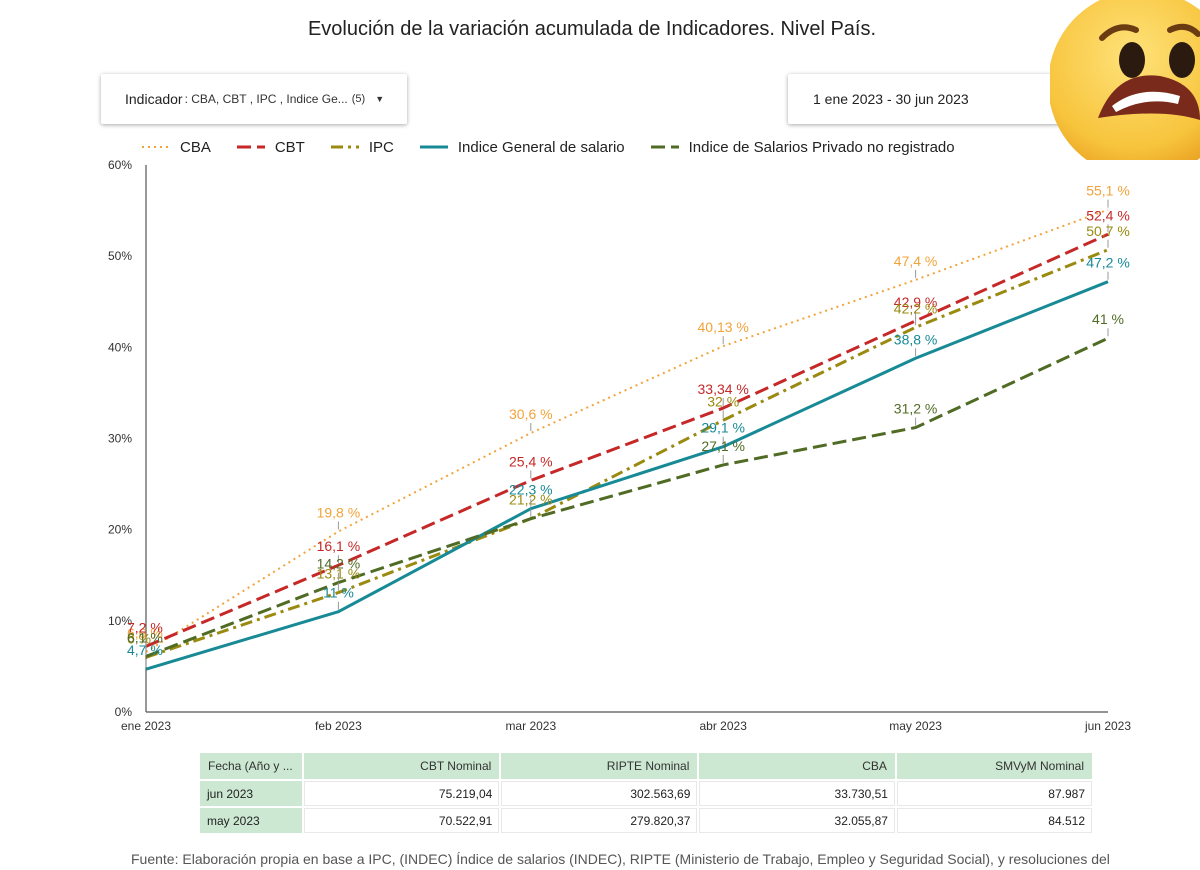 This screenshot has height=870, width=1200. Describe the element at coordinates (339, 546) in the screenshot. I see `data-label: 16,1 %` at that location.